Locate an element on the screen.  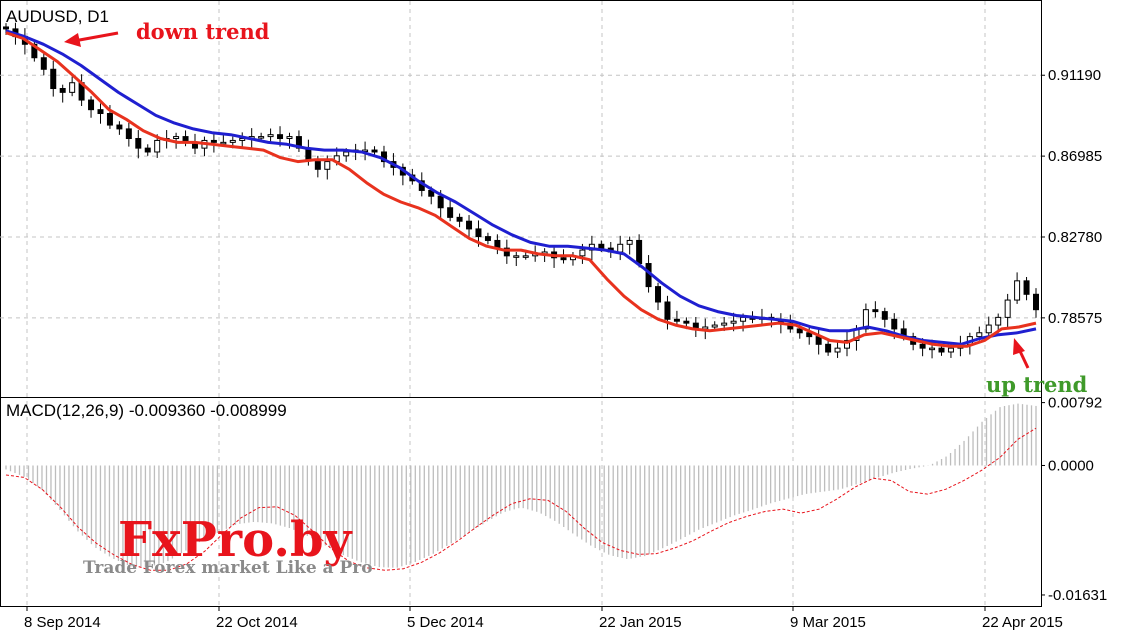
time-tick-label: 22 Apr 2015 is located at coordinates (1022, 622).